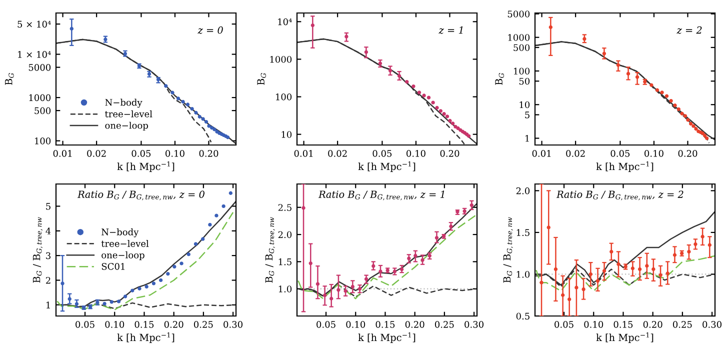  I want to click on annotation: Ratio B$_{G}$ / B$_{G,tree,nw}$, z = 1, so click(381, 195).